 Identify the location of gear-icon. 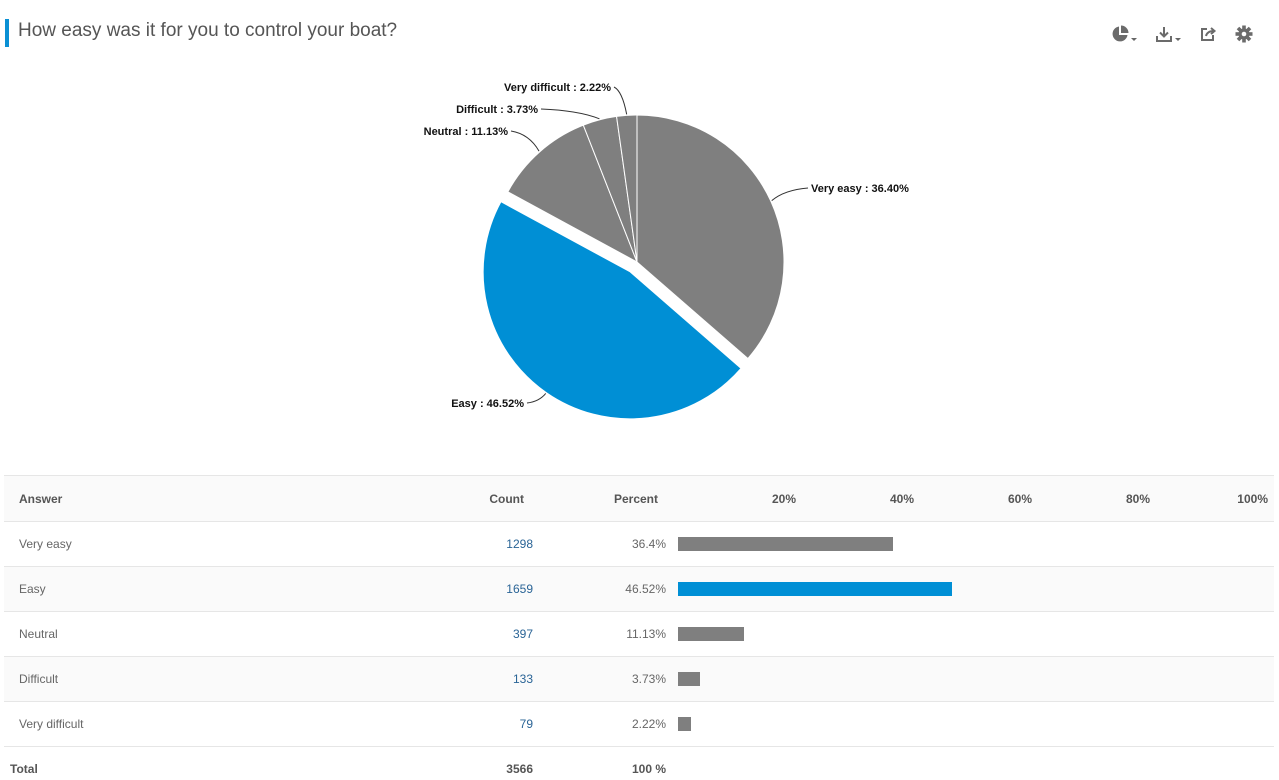
(1244, 34).